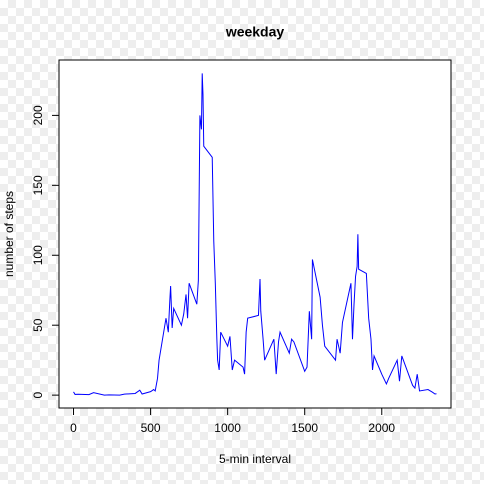  What do you see at coordinates (38, 185) in the screenshot?
I see `y-tick-label: 150` at bounding box center [38, 185].